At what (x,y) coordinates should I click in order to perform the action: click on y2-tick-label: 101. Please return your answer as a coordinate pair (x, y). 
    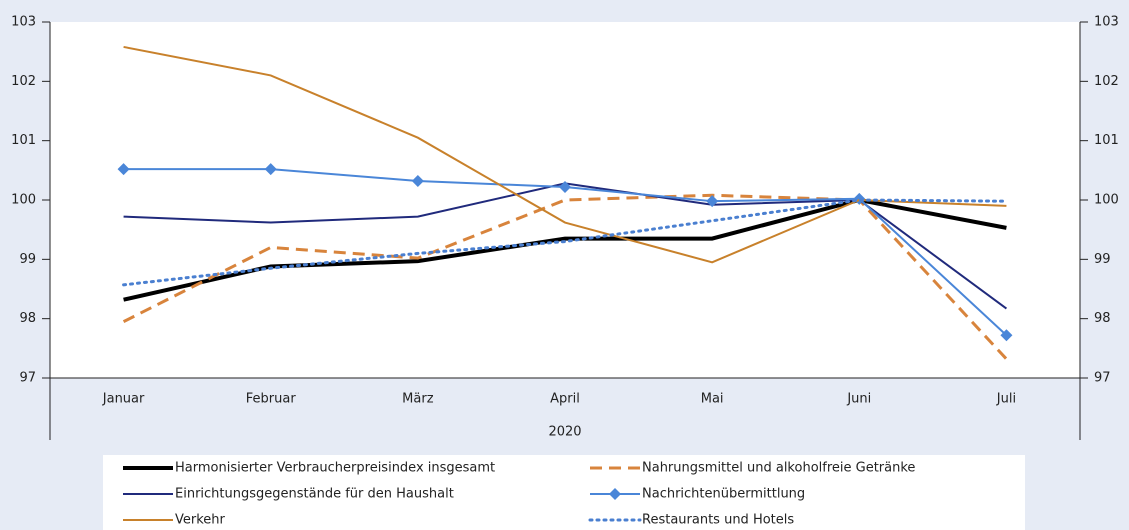
    Looking at the image, I should click on (1106, 140).